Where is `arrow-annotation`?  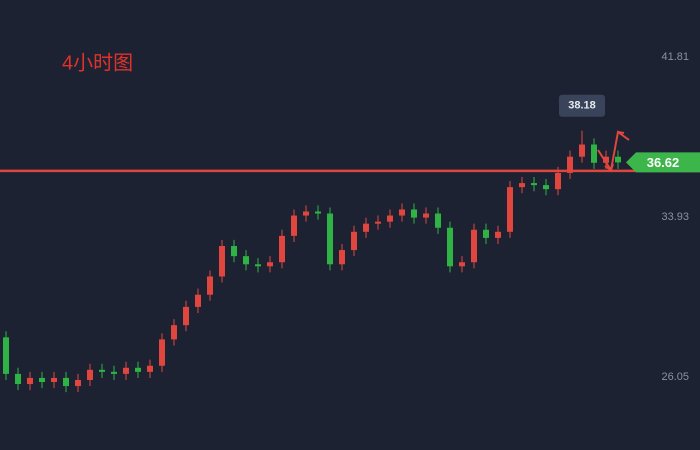
arrow-annotation is located at coordinates (613, 151).